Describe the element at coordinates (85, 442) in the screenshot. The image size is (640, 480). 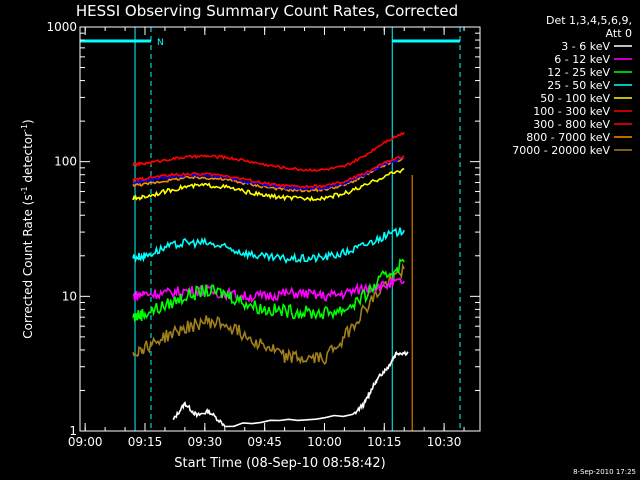
I see `x-tick-label-1: 09:00` at that location.